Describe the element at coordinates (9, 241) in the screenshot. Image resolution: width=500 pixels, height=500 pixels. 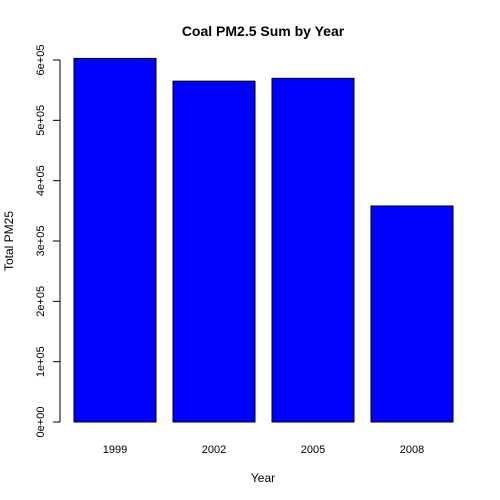
I see `y-axis-label: Total PM25` at that location.